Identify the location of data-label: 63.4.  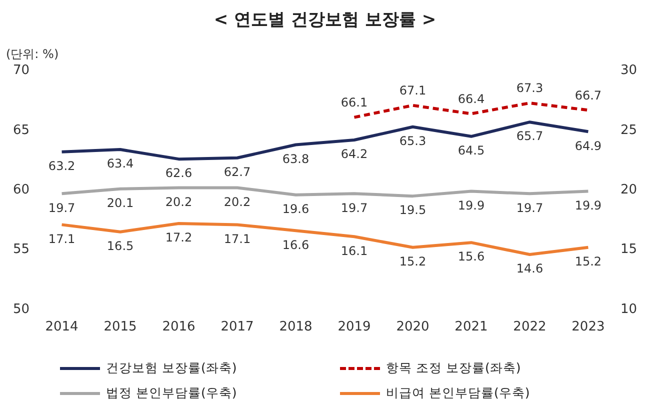
(120, 163).